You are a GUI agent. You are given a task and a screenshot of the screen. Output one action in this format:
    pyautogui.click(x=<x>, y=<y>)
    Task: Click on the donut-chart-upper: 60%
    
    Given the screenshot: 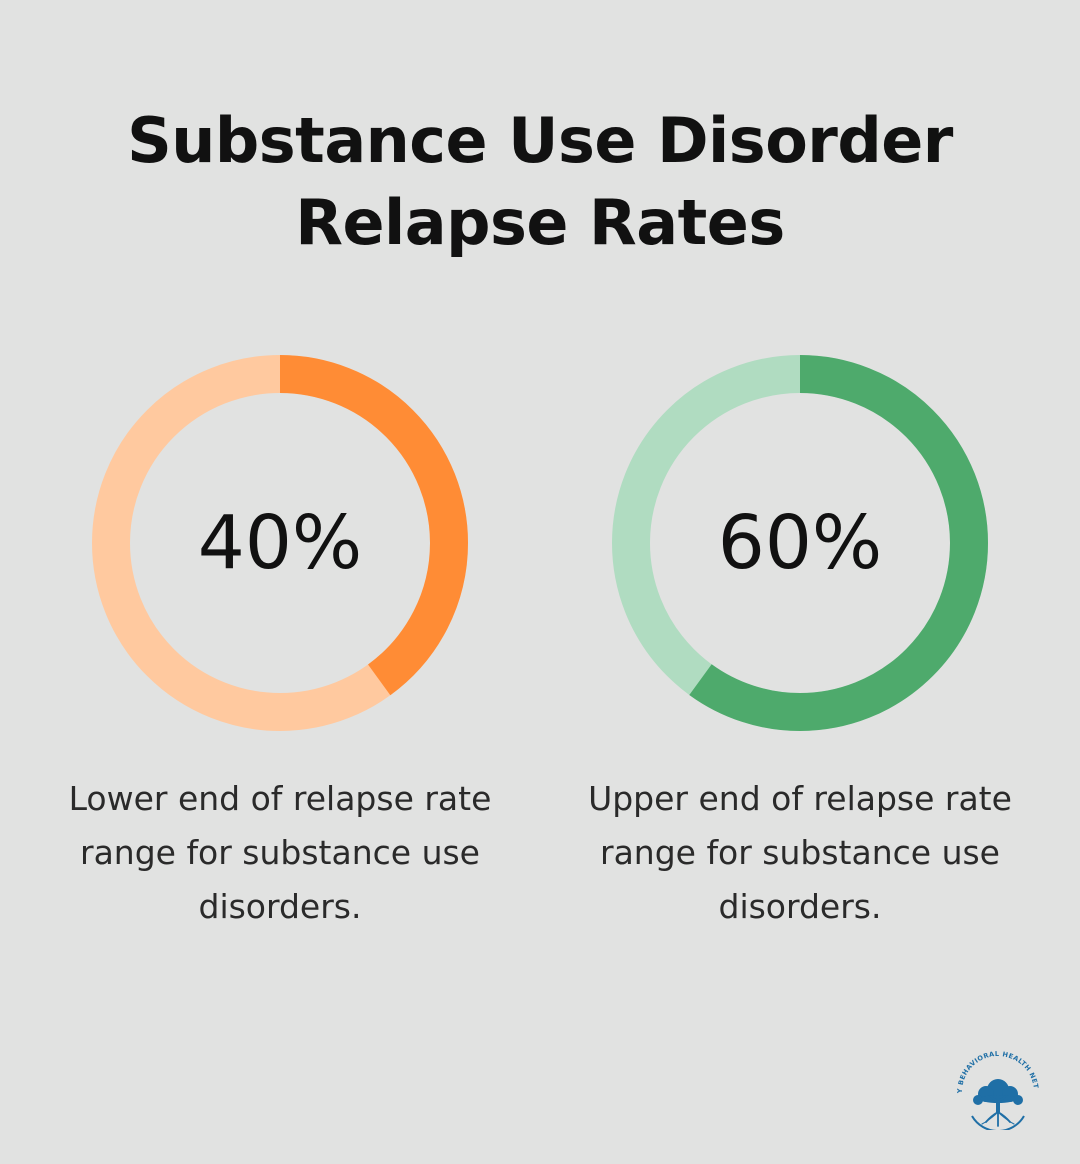 What is the action you would take?
    pyautogui.click(x=800, y=543)
    